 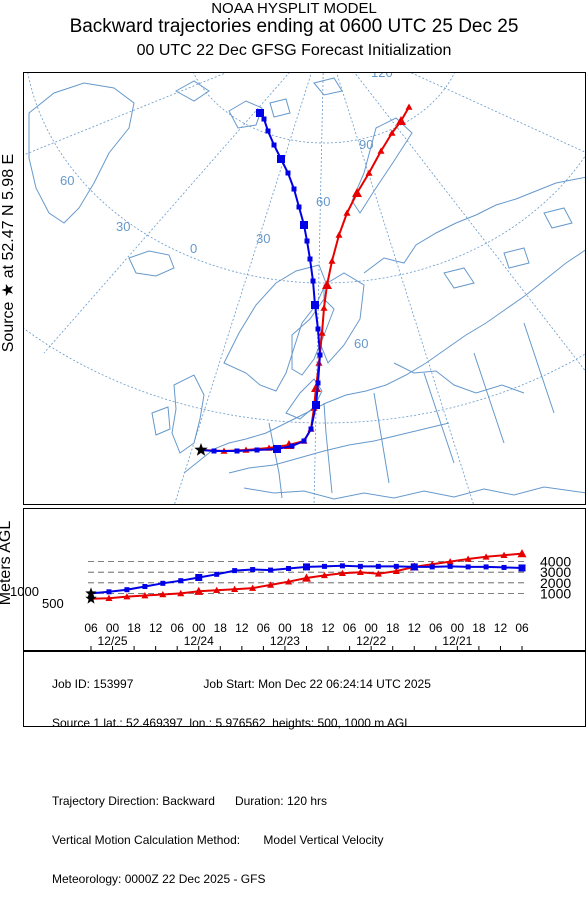 What do you see at coordinates (555, 593) in the screenshot?
I see `y-tick-label: 1000` at bounding box center [555, 593].